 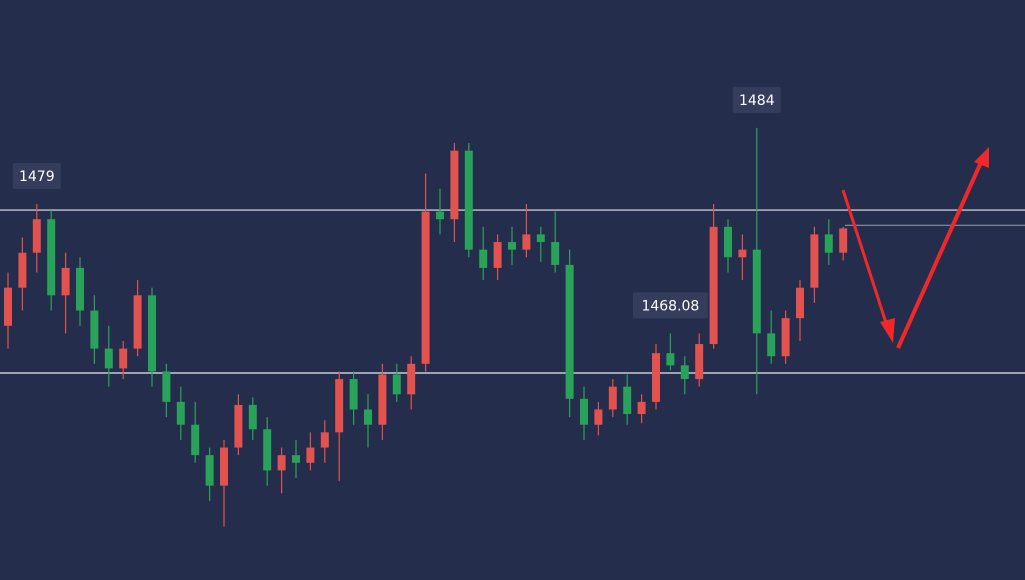 I want to click on arrows, so click(x=915, y=248).